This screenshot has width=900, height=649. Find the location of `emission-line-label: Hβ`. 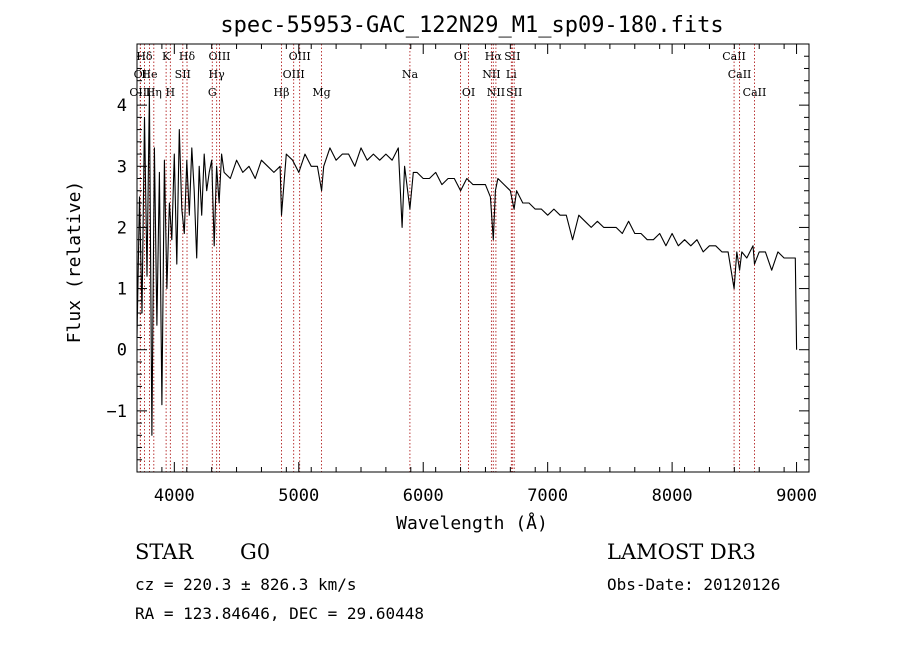

emission-line-label: Hβ is located at coordinates (282, 92).